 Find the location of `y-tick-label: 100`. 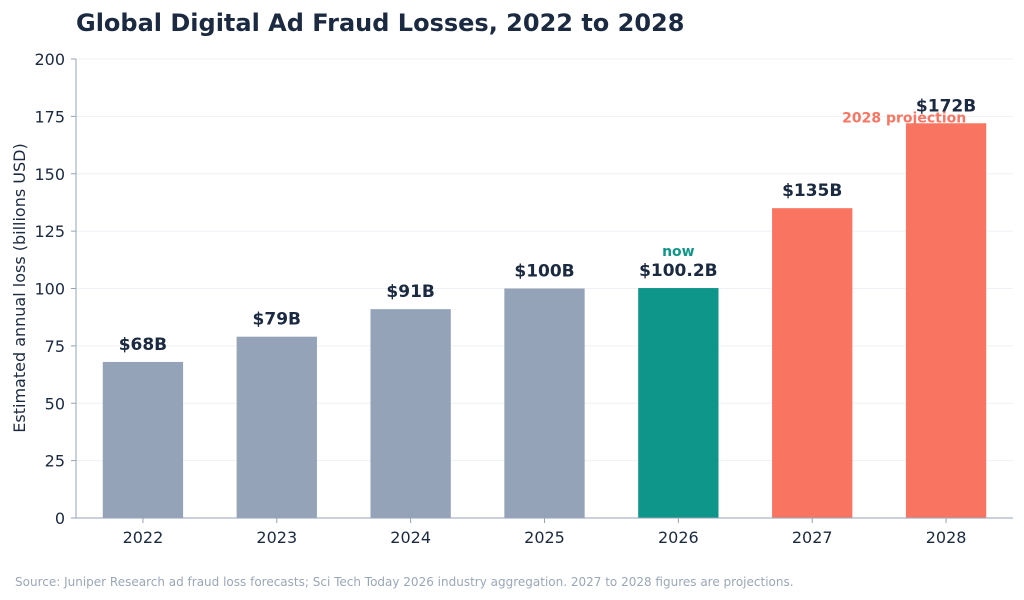

y-tick-label: 100 is located at coordinates (49, 289).